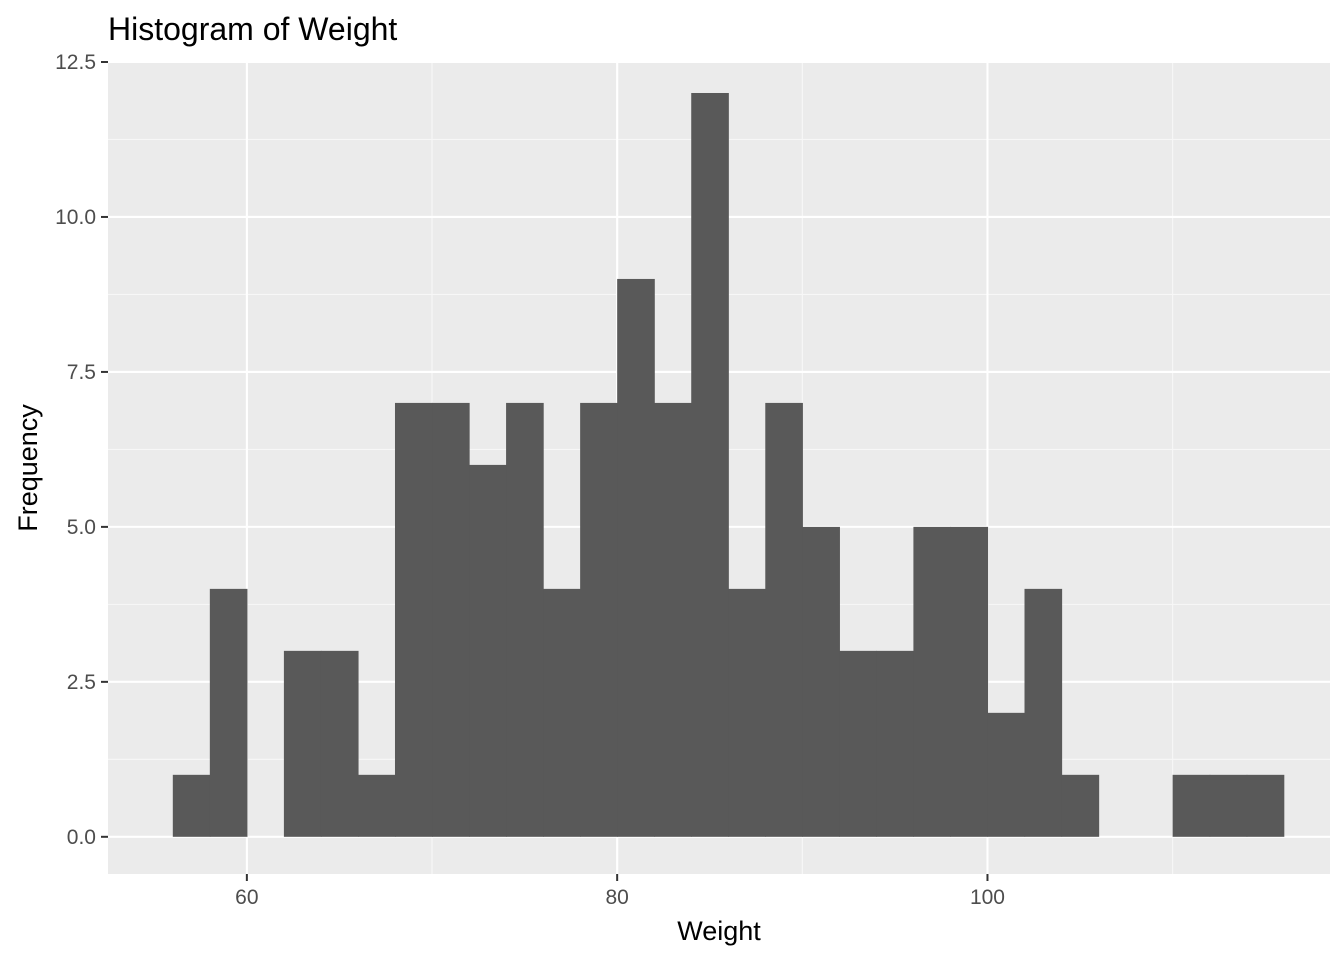 This screenshot has width=1344, height=960. I want to click on x-axis-title: Weight, so click(719, 931).